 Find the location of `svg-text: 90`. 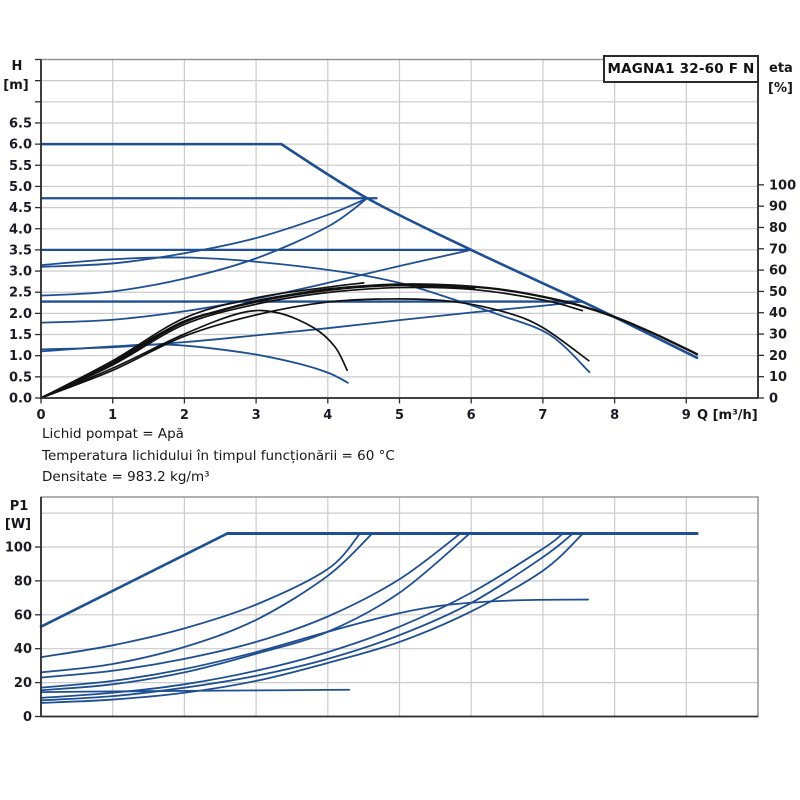

svg-text: 90 is located at coordinates (778, 207).